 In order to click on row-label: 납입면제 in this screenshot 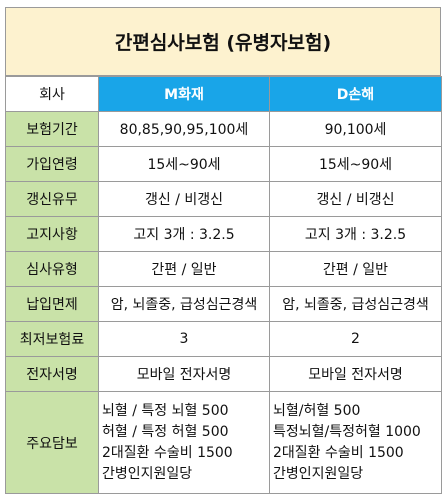, I will do `click(52, 304)`.